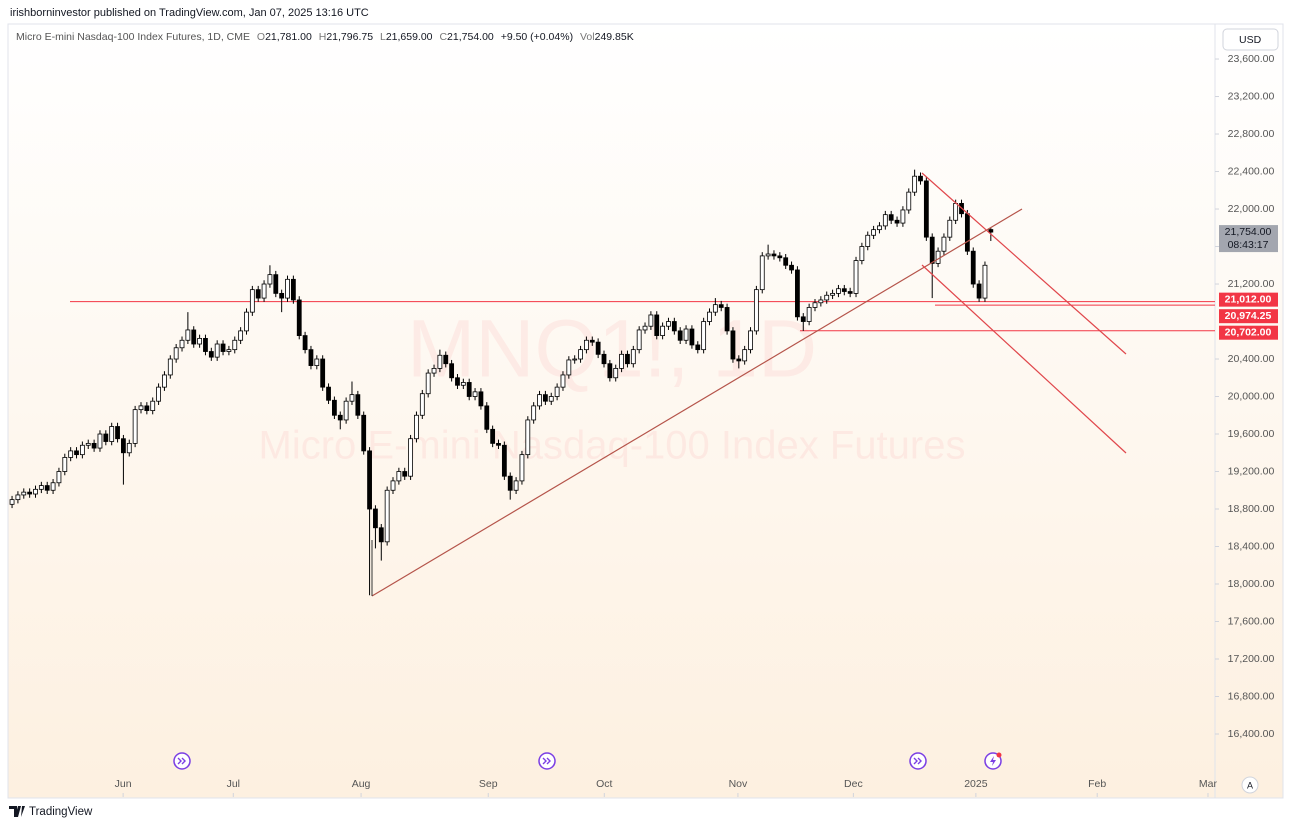 The image size is (1292, 828). What do you see at coordinates (853, 784) in the screenshot?
I see `x-tick-label: Dec` at bounding box center [853, 784].